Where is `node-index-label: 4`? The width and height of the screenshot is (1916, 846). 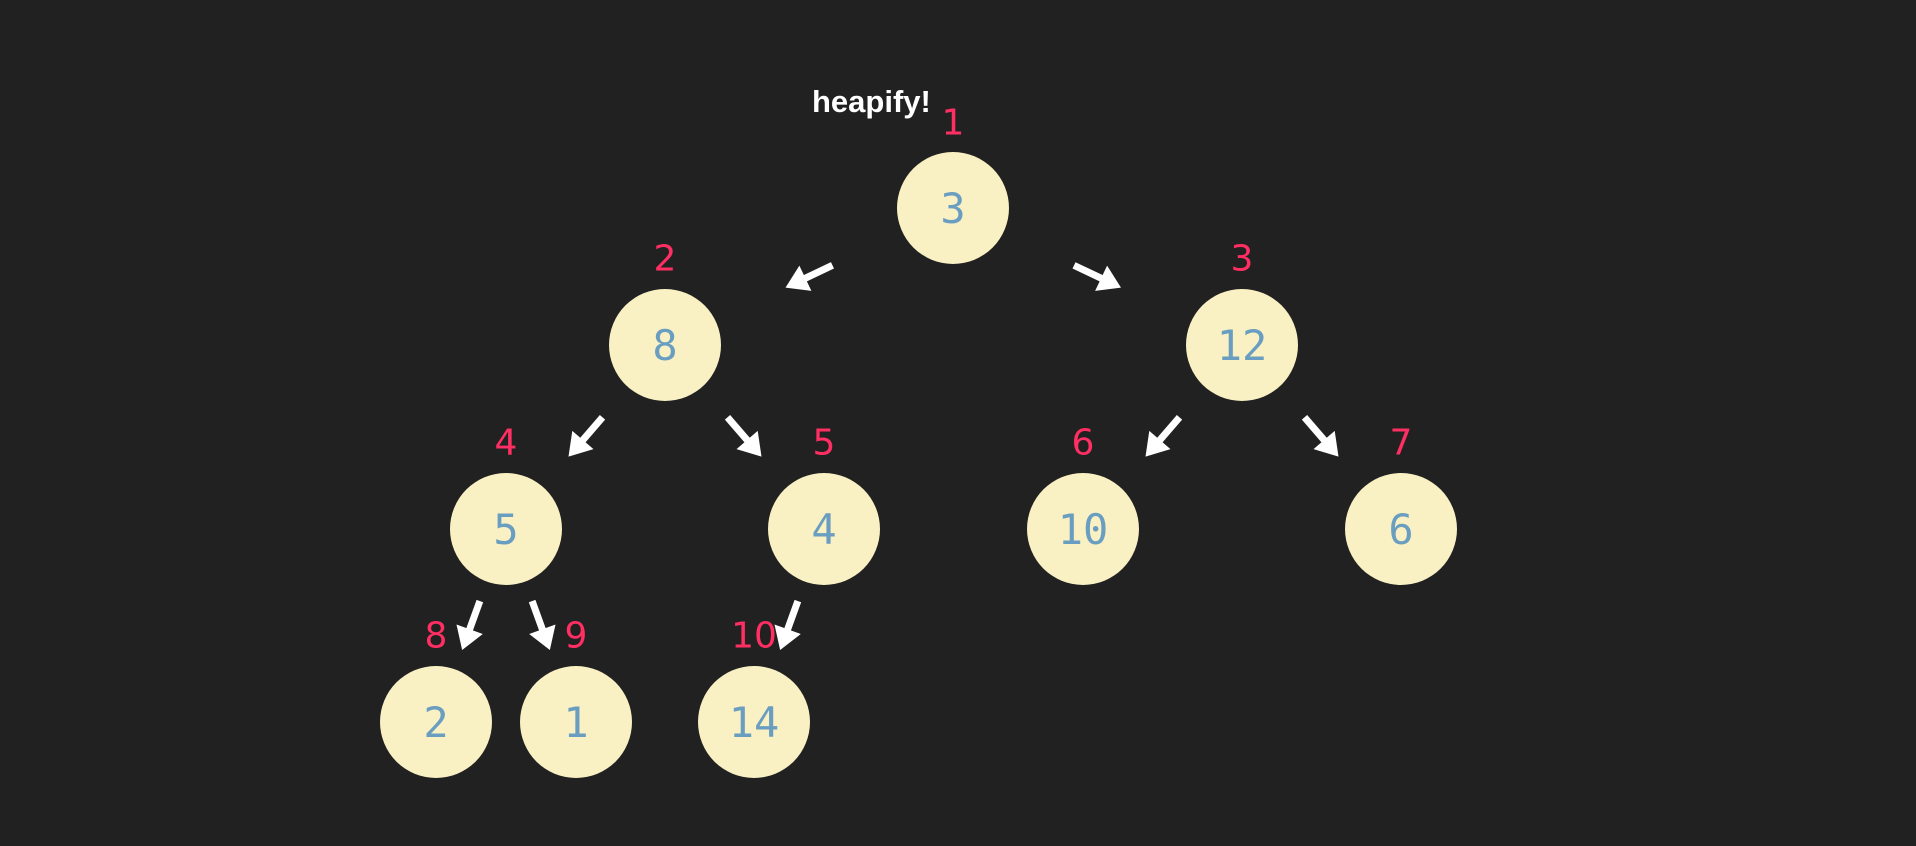 node-index-label: 4 is located at coordinates (506, 443).